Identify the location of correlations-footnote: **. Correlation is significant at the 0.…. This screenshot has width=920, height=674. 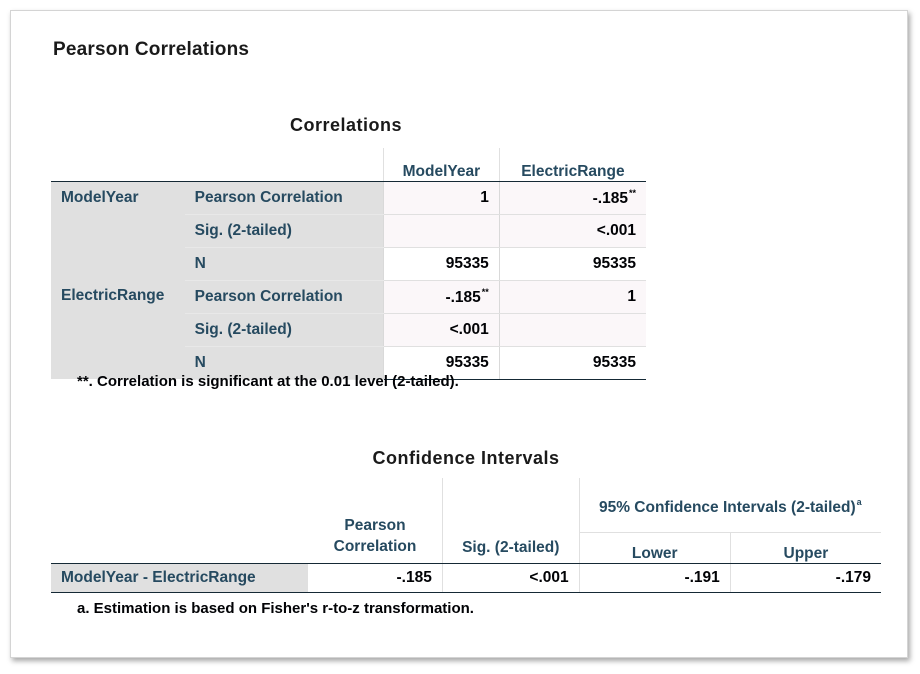
(268, 381).